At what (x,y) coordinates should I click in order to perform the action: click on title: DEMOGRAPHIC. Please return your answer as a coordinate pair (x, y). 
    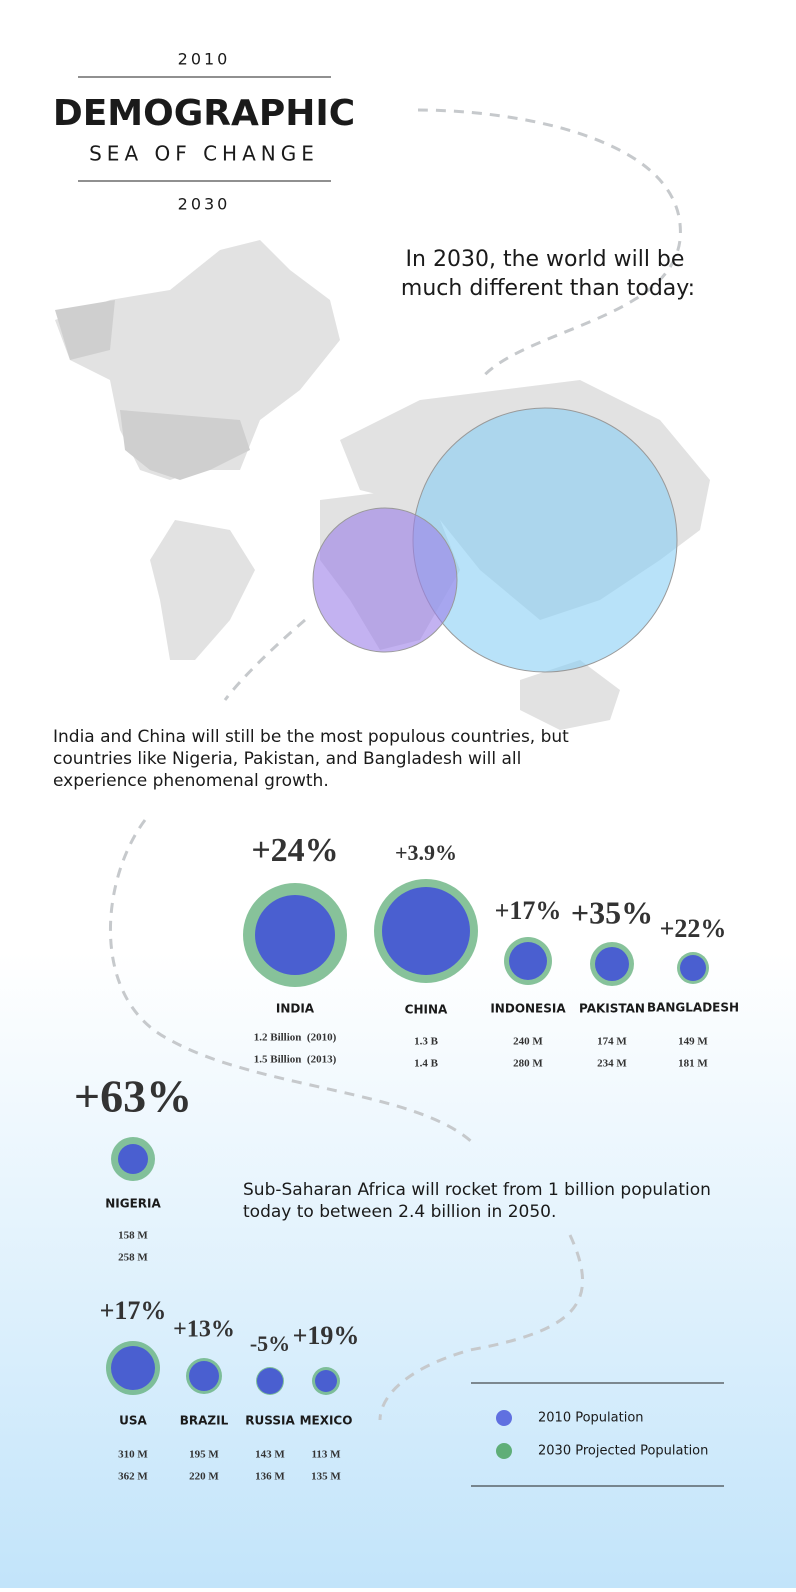
    Looking at the image, I should click on (204, 113).